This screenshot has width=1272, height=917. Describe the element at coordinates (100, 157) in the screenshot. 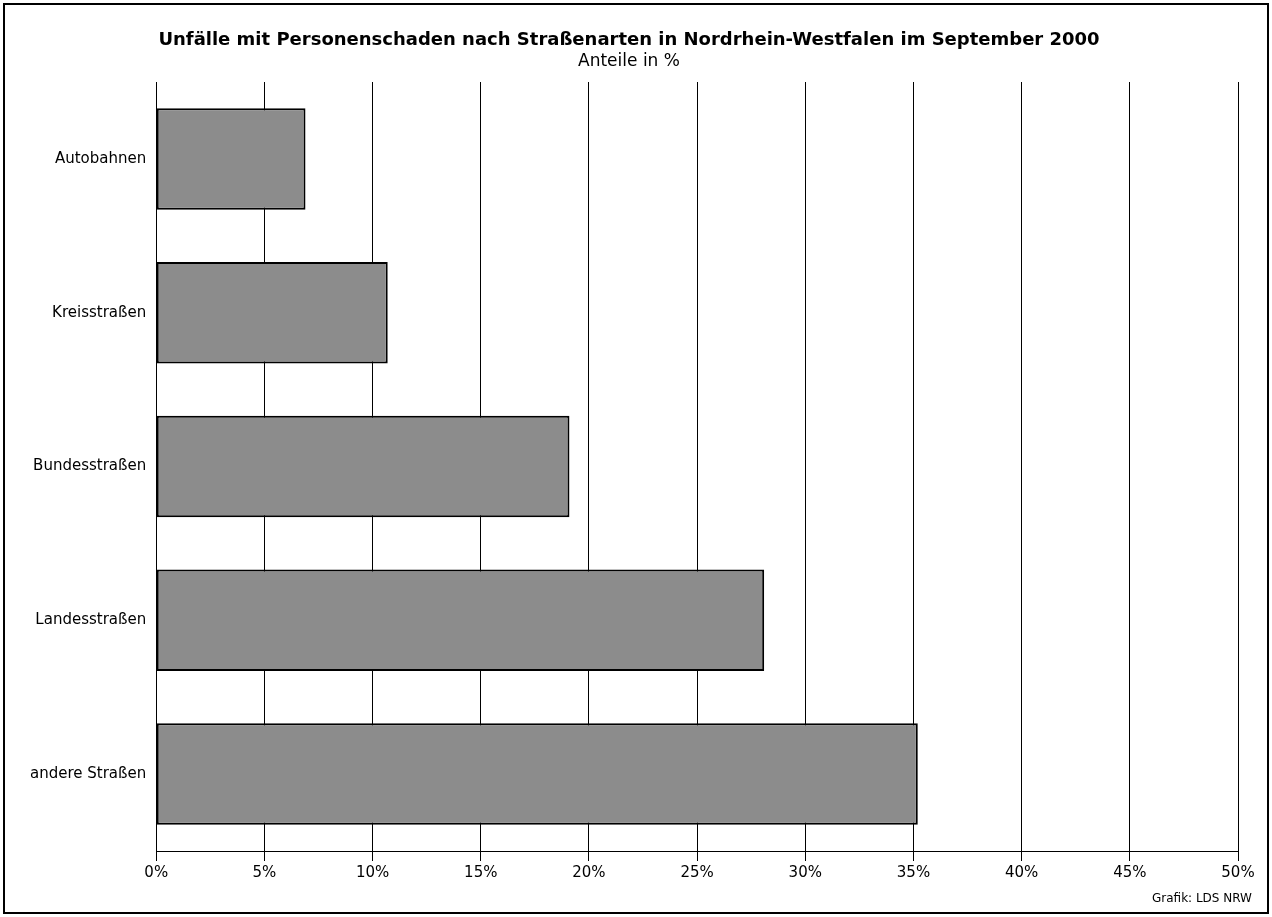

I see `y-tick-label: Autobahnen` at that location.